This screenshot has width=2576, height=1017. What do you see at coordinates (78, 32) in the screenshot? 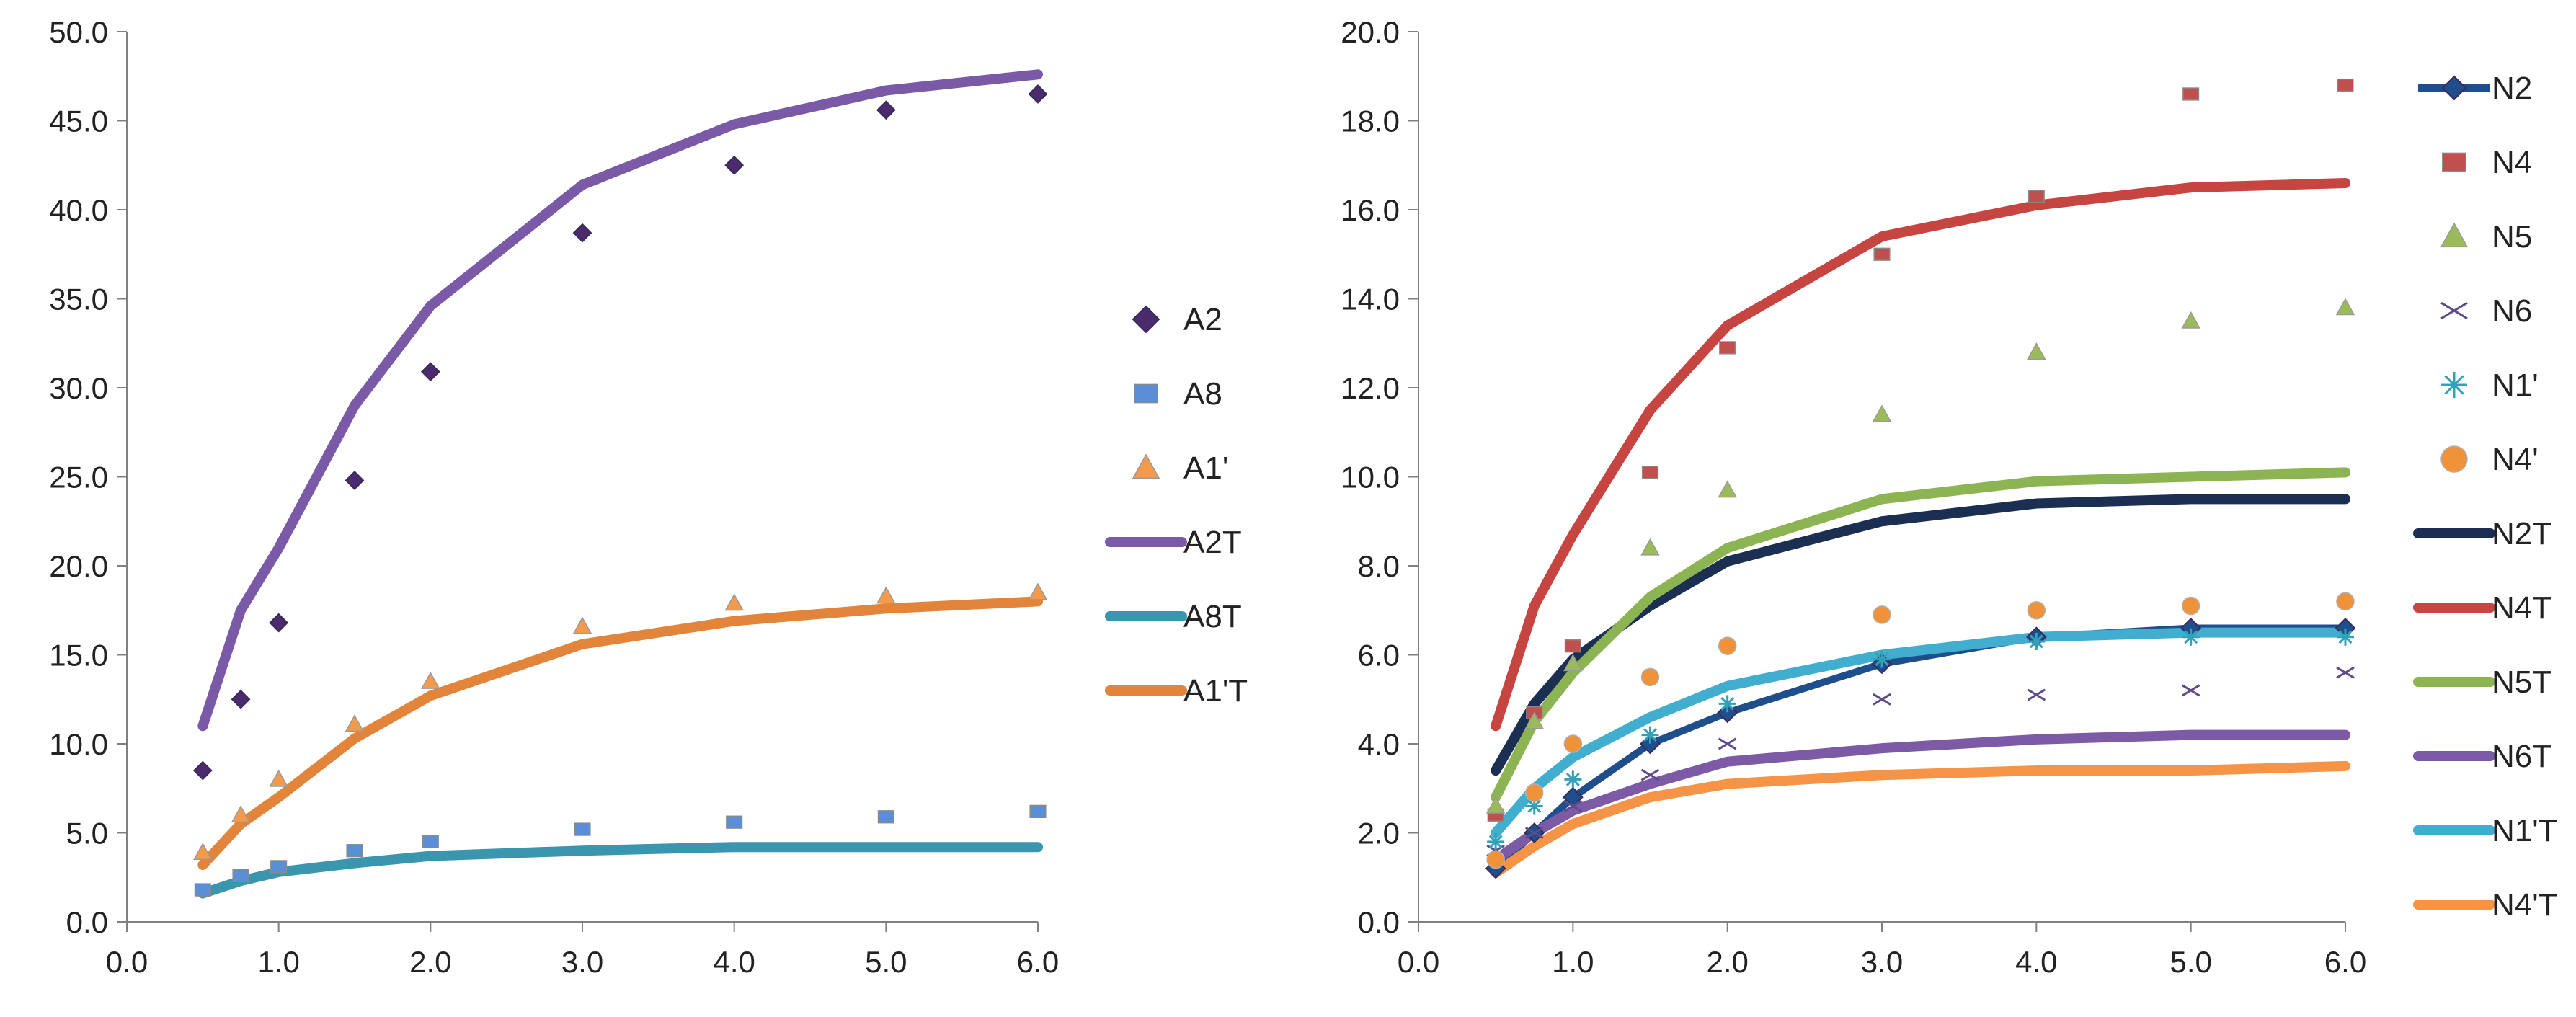
I see `y-tick-label: 50.0` at bounding box center [78, 32].